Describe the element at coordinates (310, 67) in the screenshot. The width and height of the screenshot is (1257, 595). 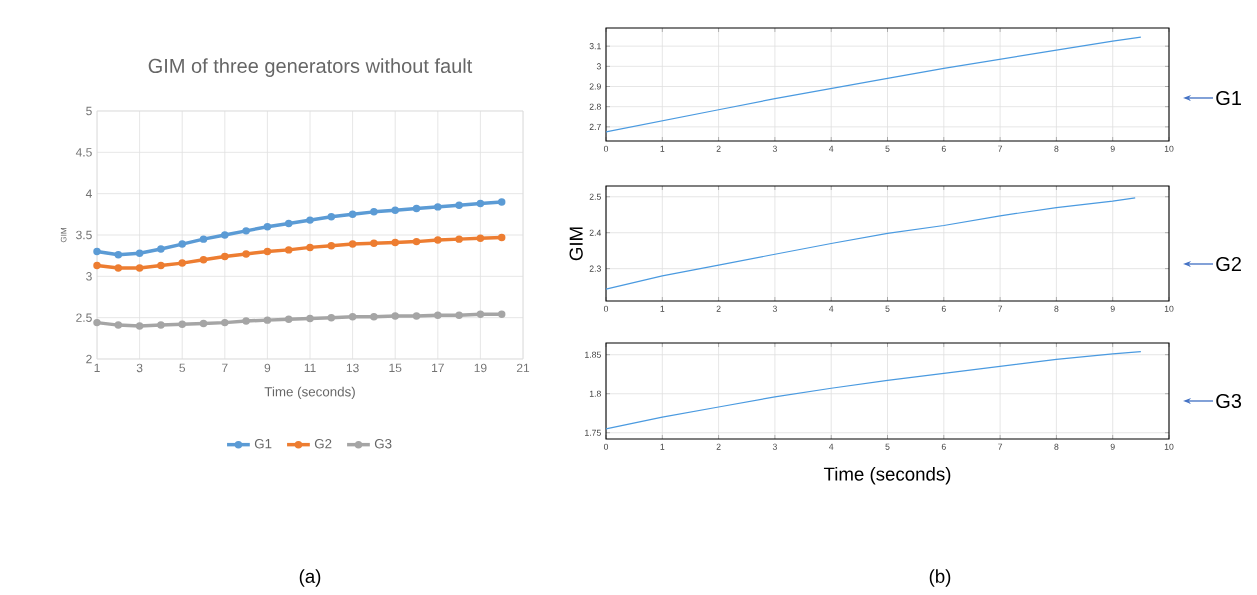
I see `chart-title: GIM of three generators without fault` at that location.